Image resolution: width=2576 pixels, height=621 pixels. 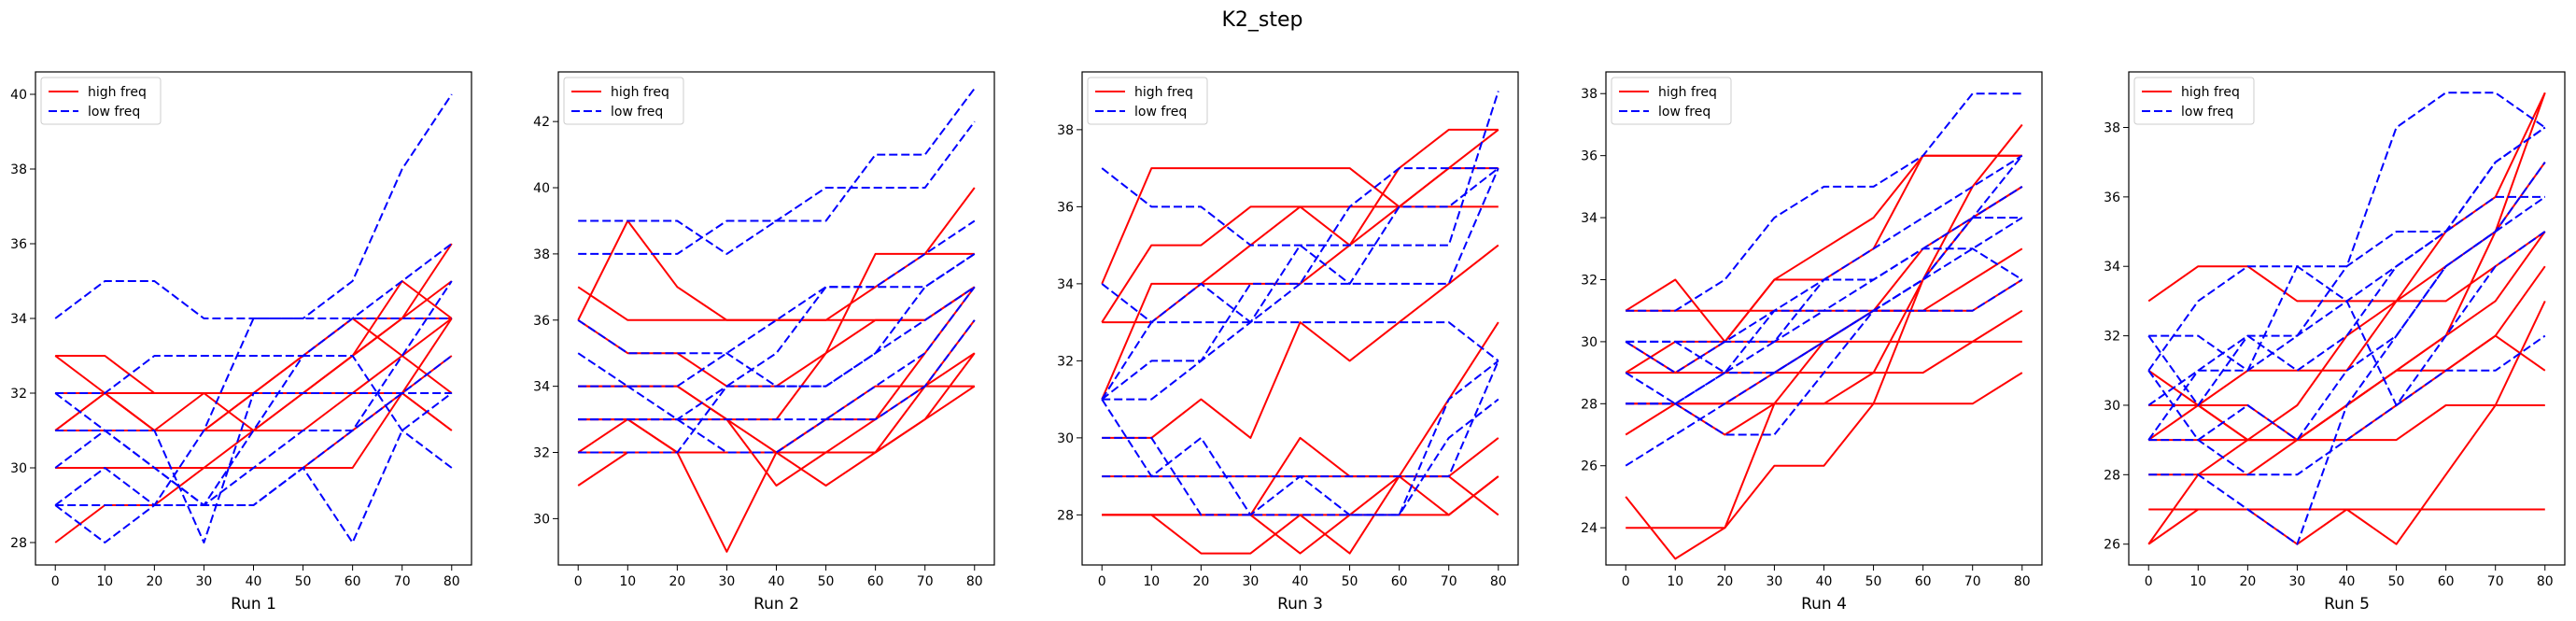 I want to click on x-axis-label: Run 5, so click(x=2347, y=605).